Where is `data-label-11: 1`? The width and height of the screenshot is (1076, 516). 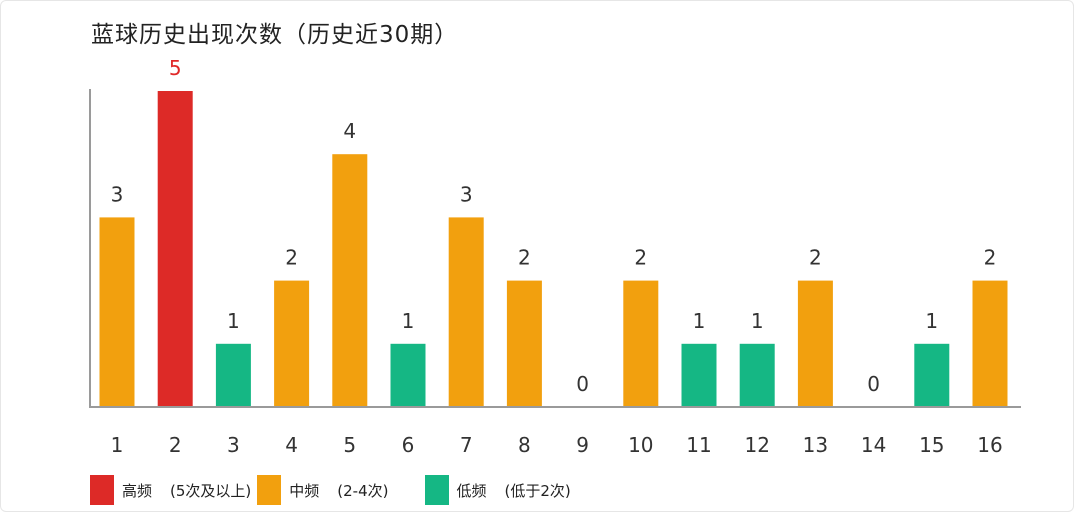 data-label-11: 1 is located at coordinates (699, 321).